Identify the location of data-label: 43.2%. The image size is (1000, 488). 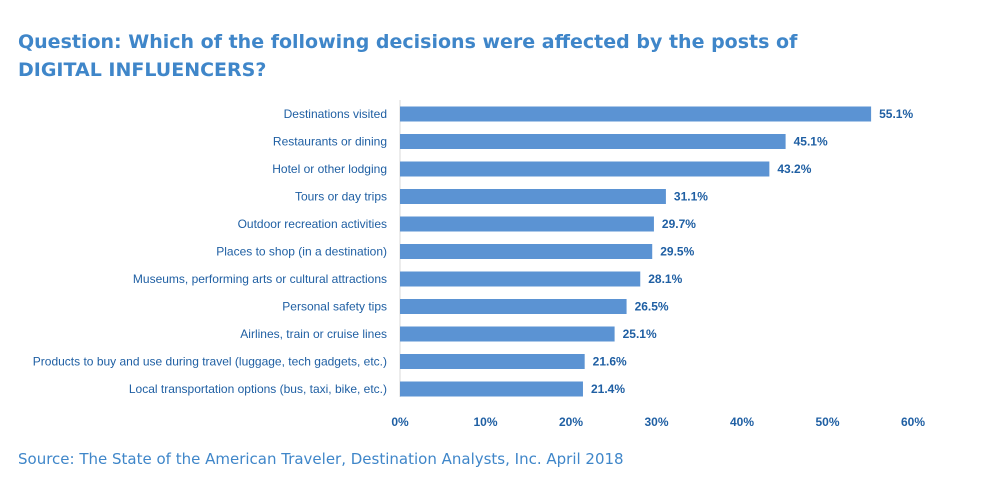
(794, 169).